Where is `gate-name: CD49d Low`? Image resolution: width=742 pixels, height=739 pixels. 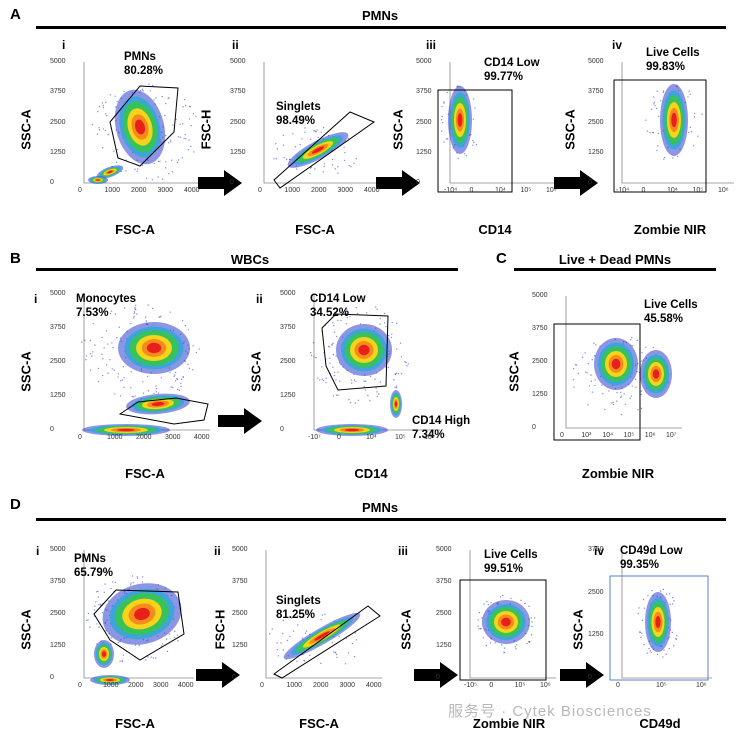
gate-name: CD49d Low is located at coordinates (651, 551).